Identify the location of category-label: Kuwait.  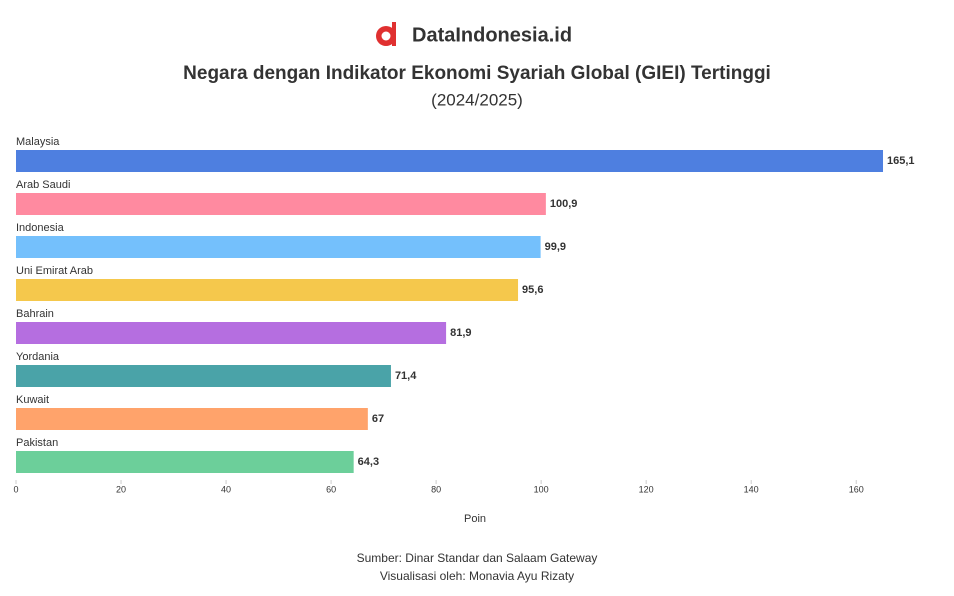
(32, 400).